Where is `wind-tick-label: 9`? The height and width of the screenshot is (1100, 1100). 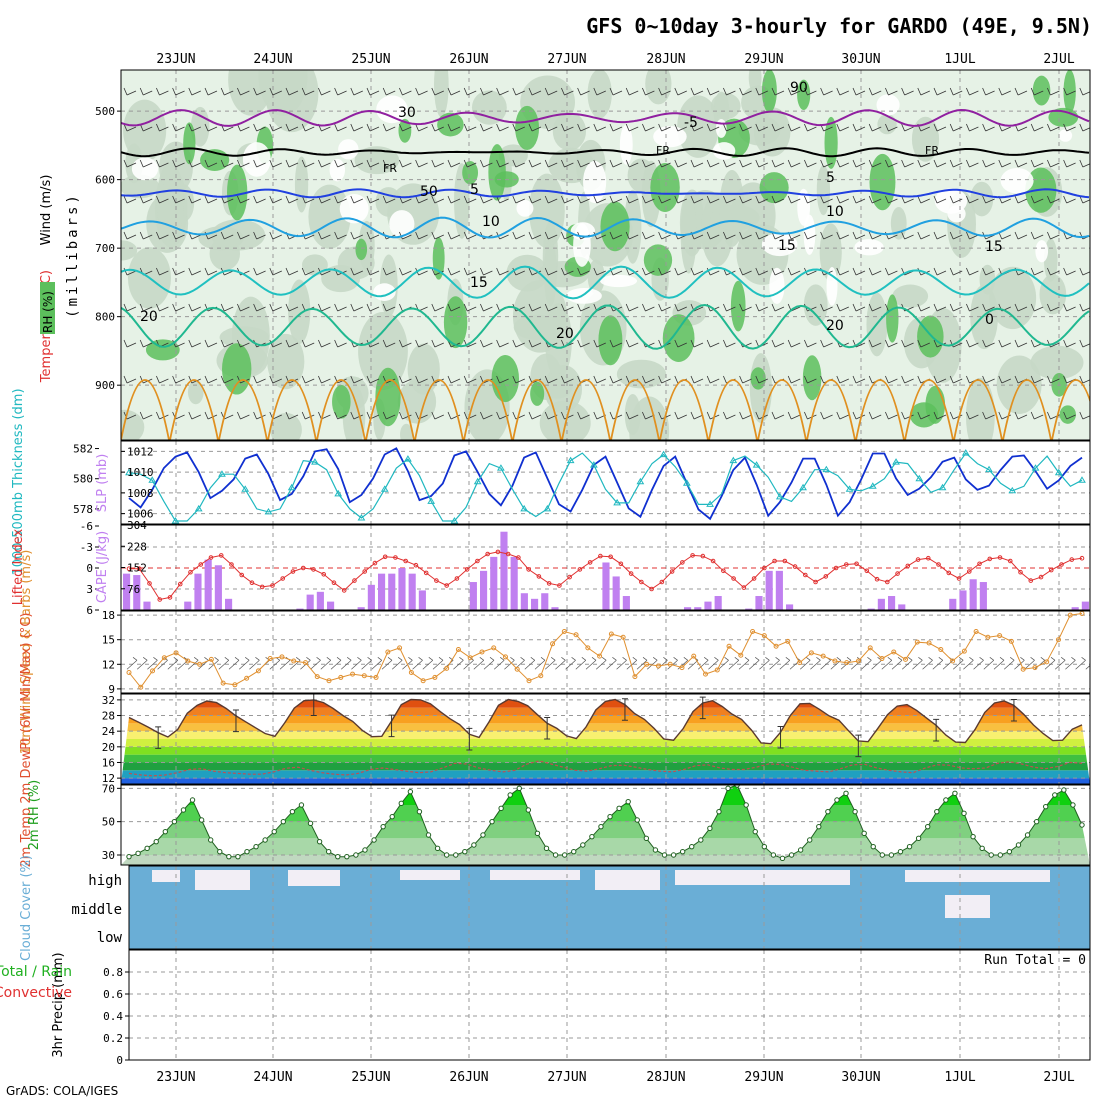 wind-tick-label: 9 is located at coordinates (111, 689).